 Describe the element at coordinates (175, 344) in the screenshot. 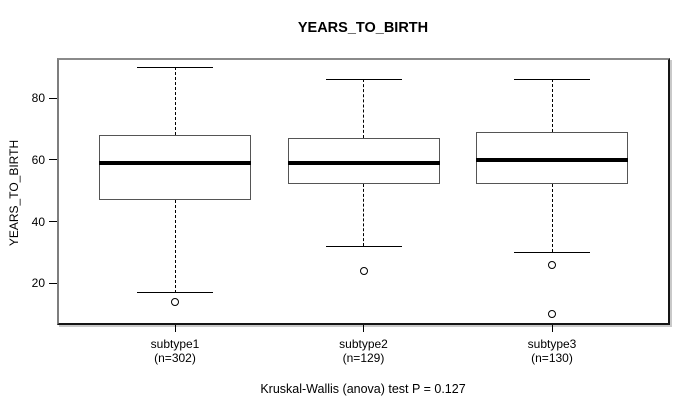

I see `group-name: subtype1` at that location.